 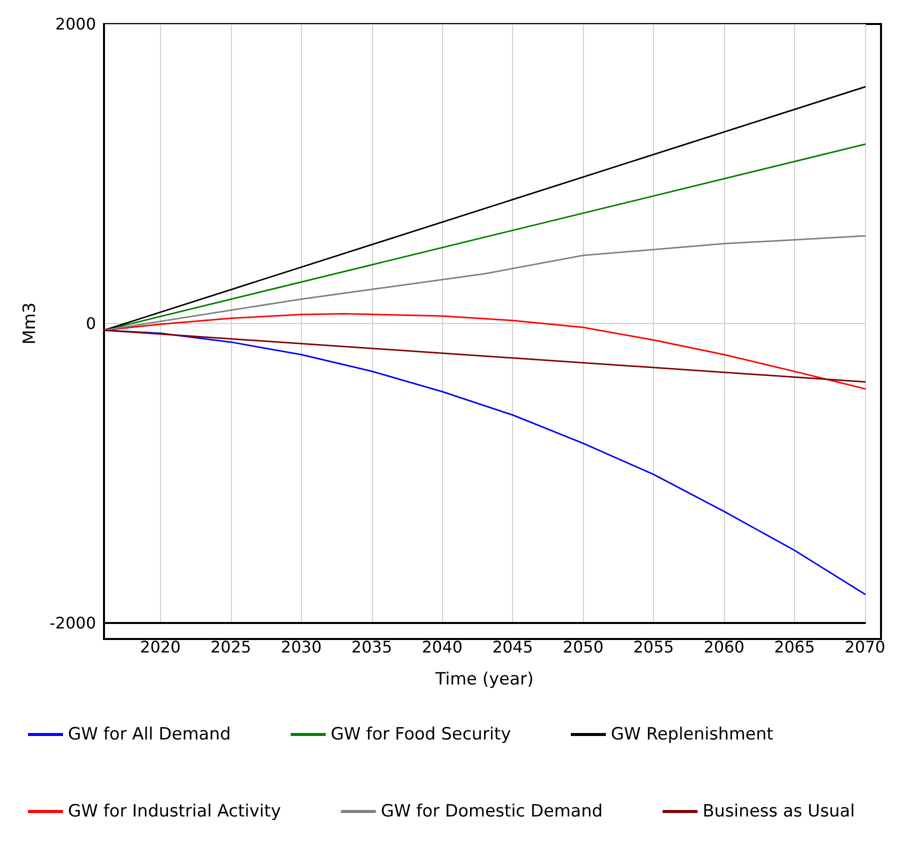 I want to click on x-tick-label: 2060, so click(x=724, y=647).